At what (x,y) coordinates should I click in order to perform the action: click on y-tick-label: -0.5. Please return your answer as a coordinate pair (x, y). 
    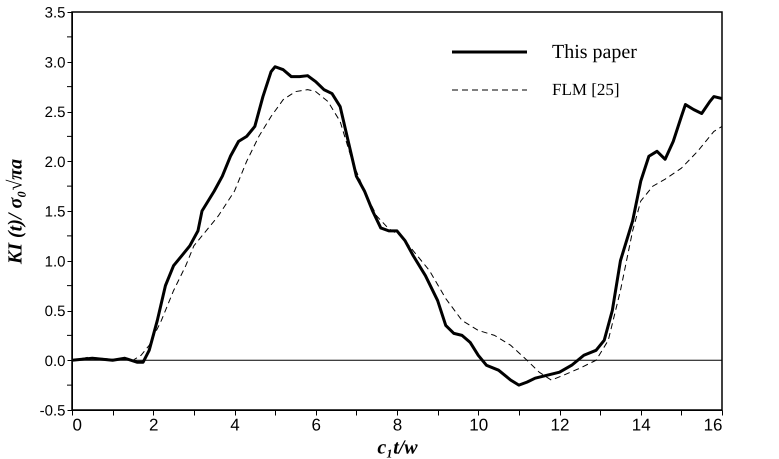
    Looking at the image, I should click on (53, 411).